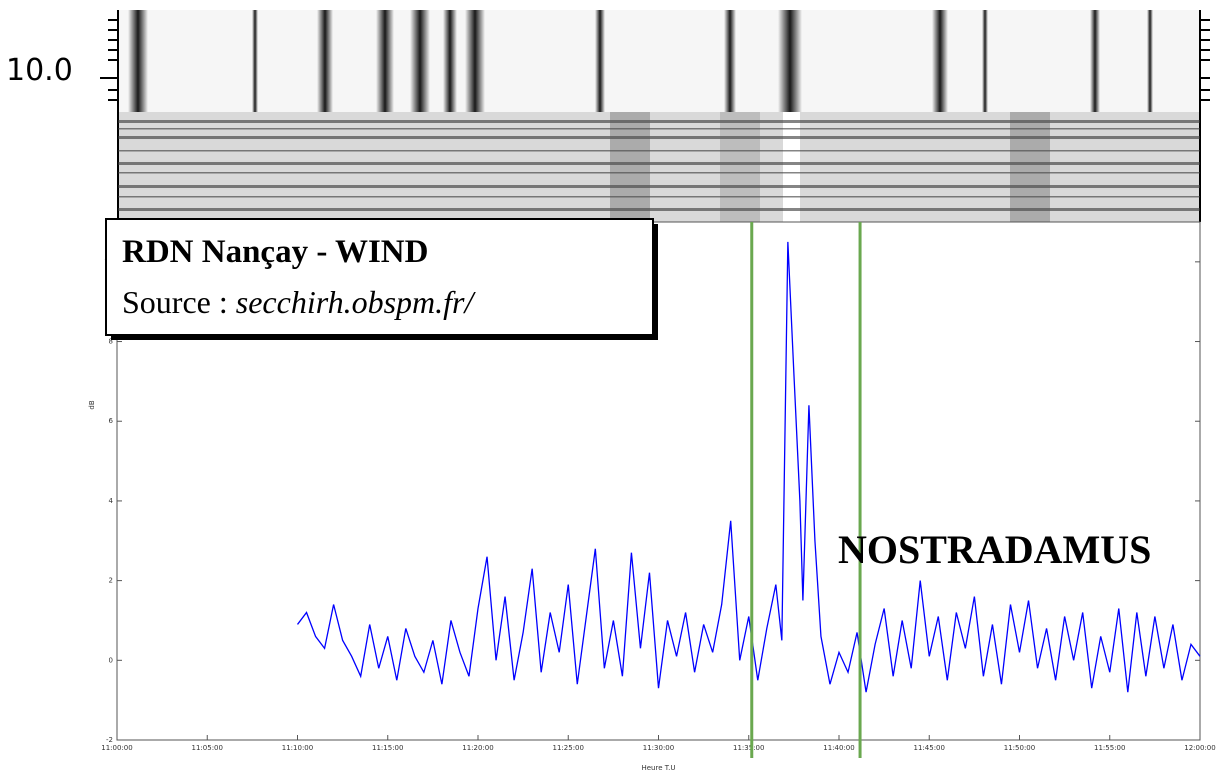  What do you see at coordinates (92, 404) in the screenshot?
I see `y-axis-label: dB` at bounding box center [92, 404].